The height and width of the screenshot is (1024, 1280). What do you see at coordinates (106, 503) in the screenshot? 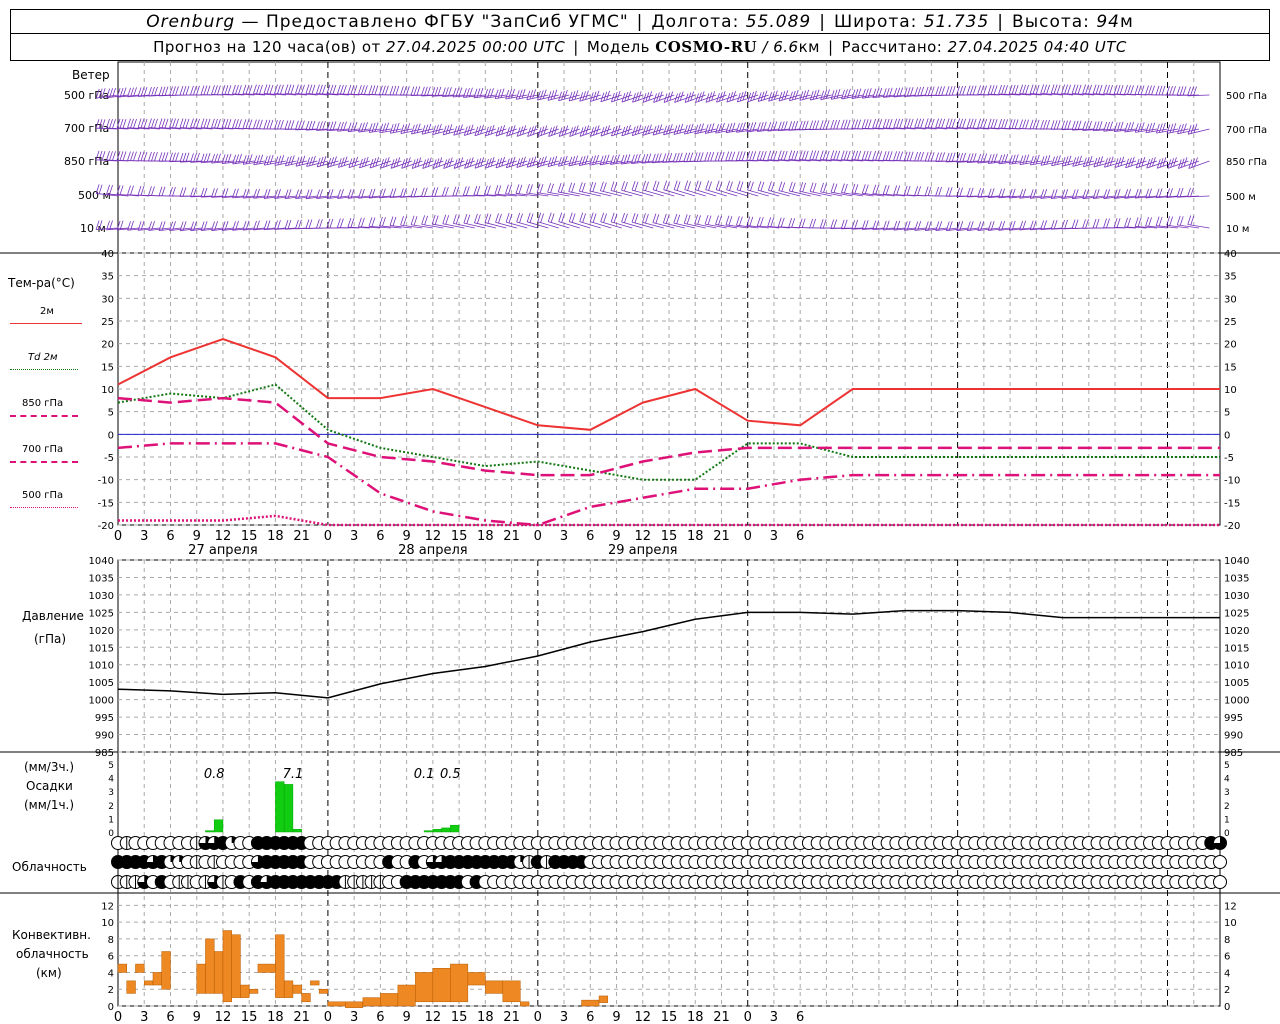
I see `temp-y-tick-label: -15` at bounding box center [106, 503].